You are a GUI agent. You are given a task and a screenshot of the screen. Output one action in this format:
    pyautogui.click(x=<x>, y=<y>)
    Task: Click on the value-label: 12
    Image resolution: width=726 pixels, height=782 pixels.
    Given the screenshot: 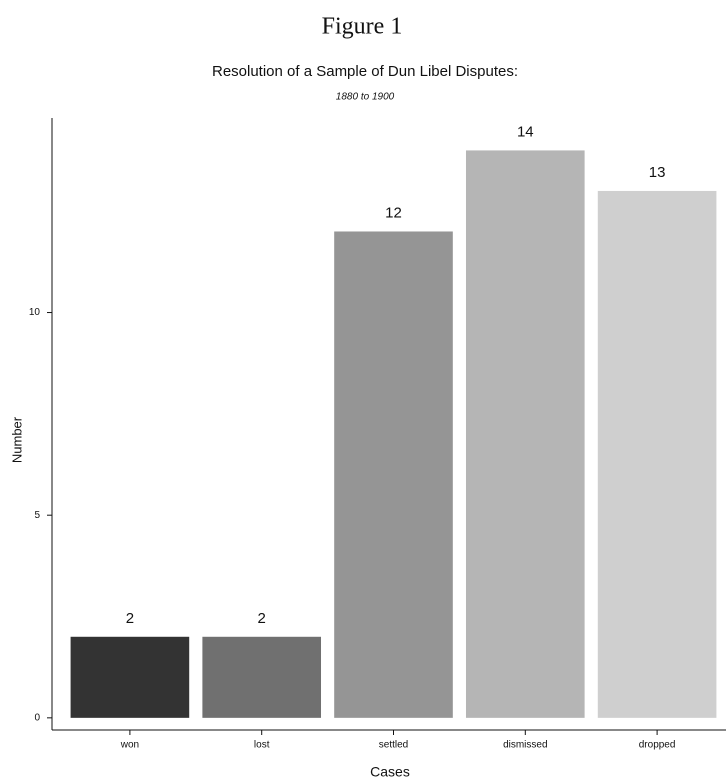 What is the action you would take?
    pyautogui.click(x=393, y=212)
    